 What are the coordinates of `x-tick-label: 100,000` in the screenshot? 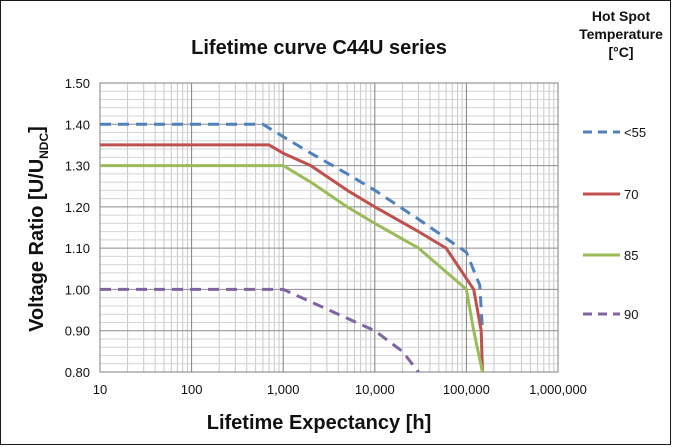 It's located at (466, 389).